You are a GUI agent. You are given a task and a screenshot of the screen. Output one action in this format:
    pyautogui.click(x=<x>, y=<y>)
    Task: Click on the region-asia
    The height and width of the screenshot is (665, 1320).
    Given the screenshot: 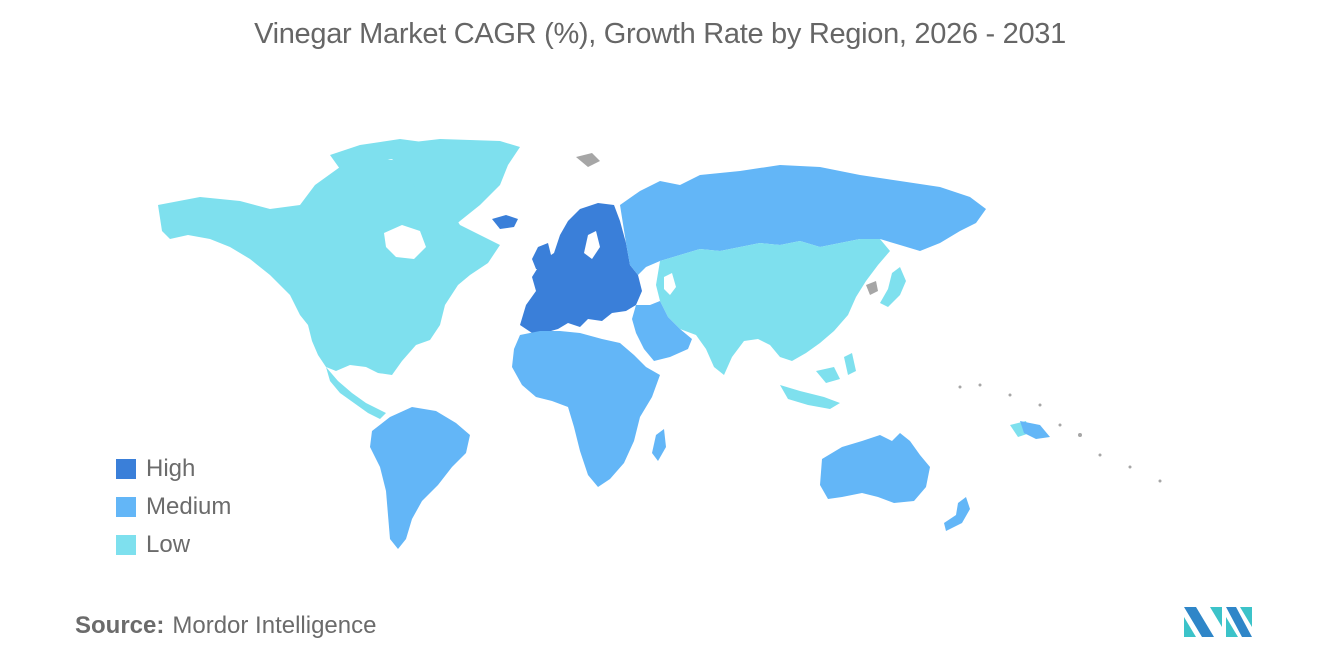 What is the action you would take?
    pyautogui.click(x=773, y=307)
    